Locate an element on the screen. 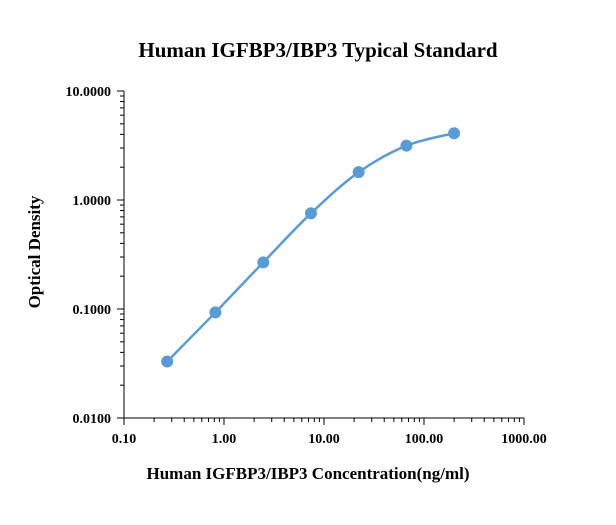 Image resolution: width=616 pixels, height=525 pixels. chart-title: Human IGFBP3/IBP3 Typical Standard is located at coordinates (318, 50).